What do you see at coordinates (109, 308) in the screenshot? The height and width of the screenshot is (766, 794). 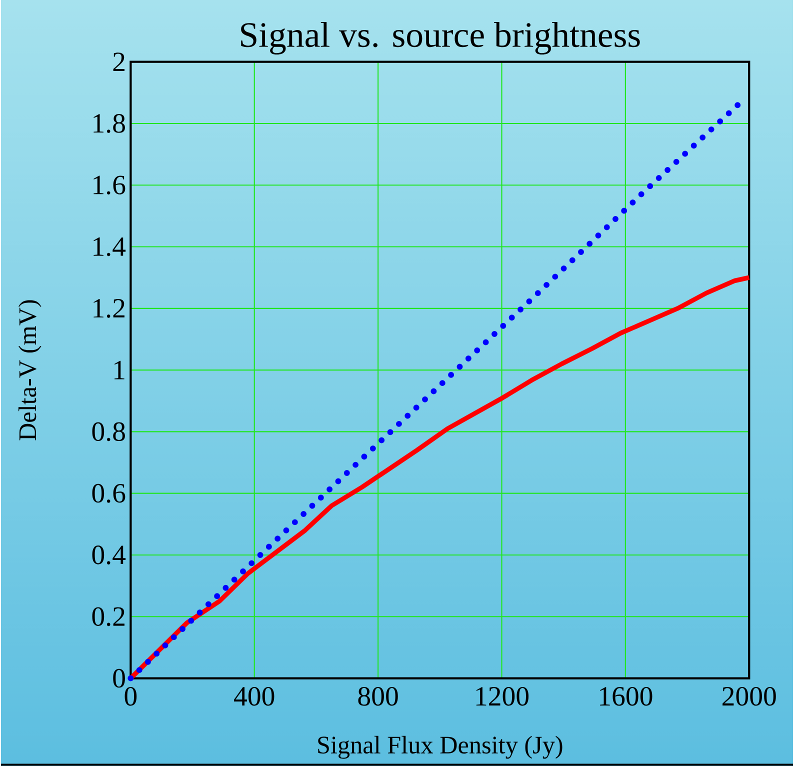 I see `y-tick-label: 1.2` at bounding box center [109, 308].